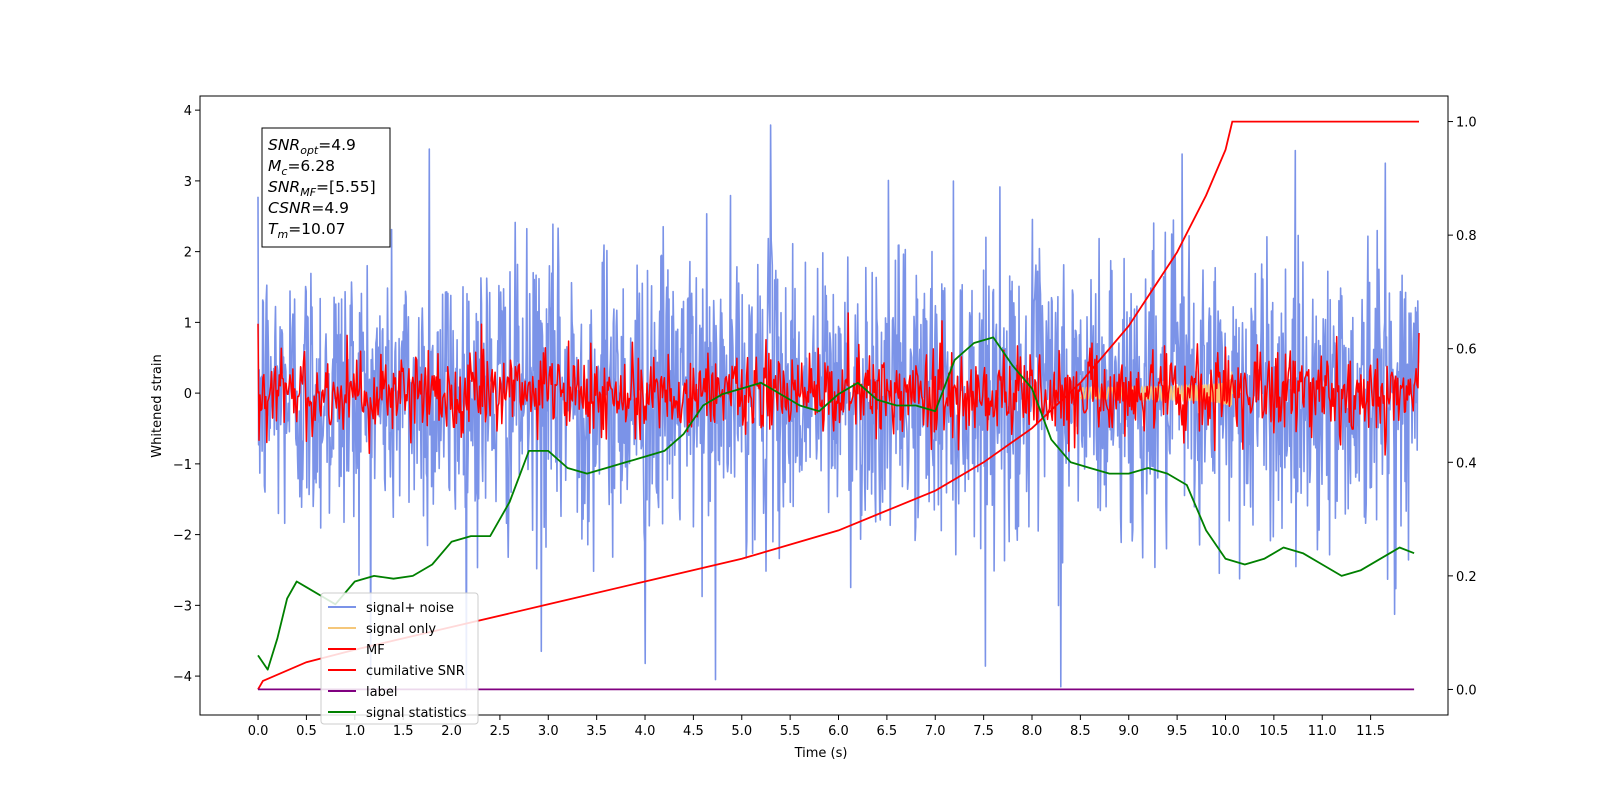 This screenshot has height=800, width=1600. What do you see at coordinates (182, 677) in the screenshot?
I see `y-tick-label: −4` at bounding box center [182, 677].